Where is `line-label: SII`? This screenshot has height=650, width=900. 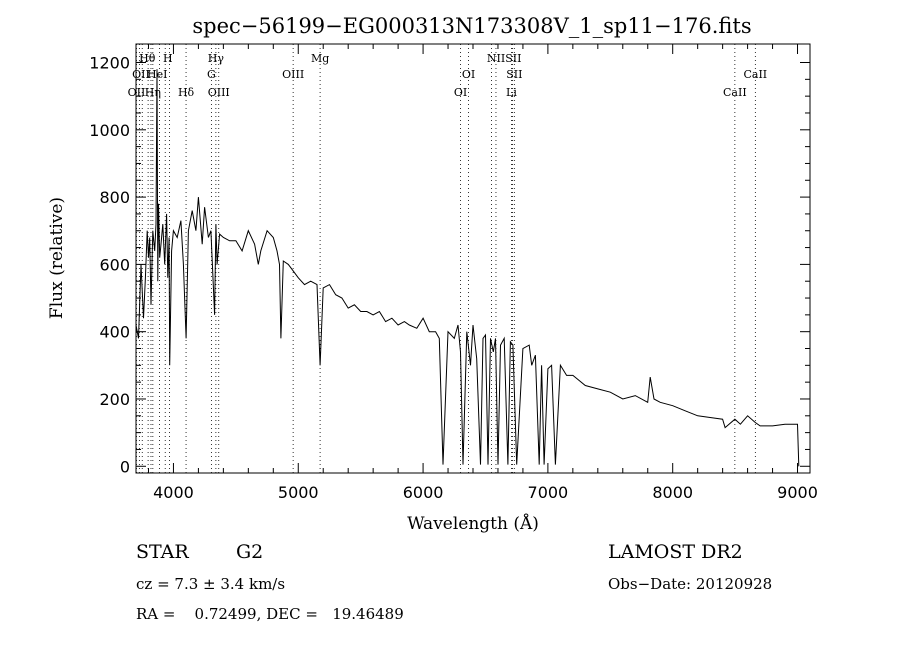
line-label: SII is located at coordinates (514, 74).